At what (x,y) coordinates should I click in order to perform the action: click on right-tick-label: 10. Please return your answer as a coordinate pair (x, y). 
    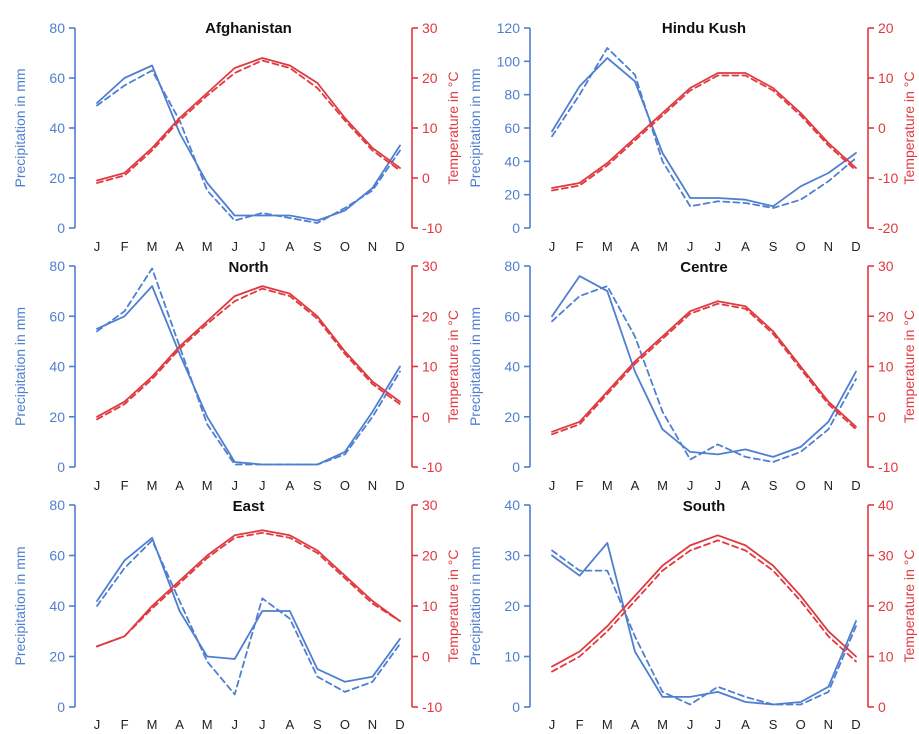
    Looking at the image, I should click on (886, 78).